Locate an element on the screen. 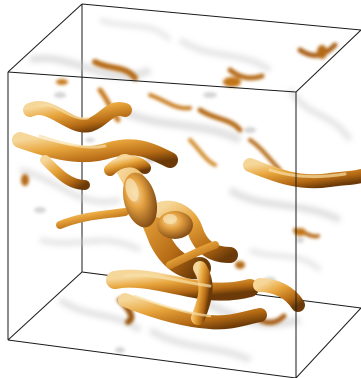 Image resolution: width=361 pixels, height=378 pixels. tube-upper-left is located at coordinates (77, 117).